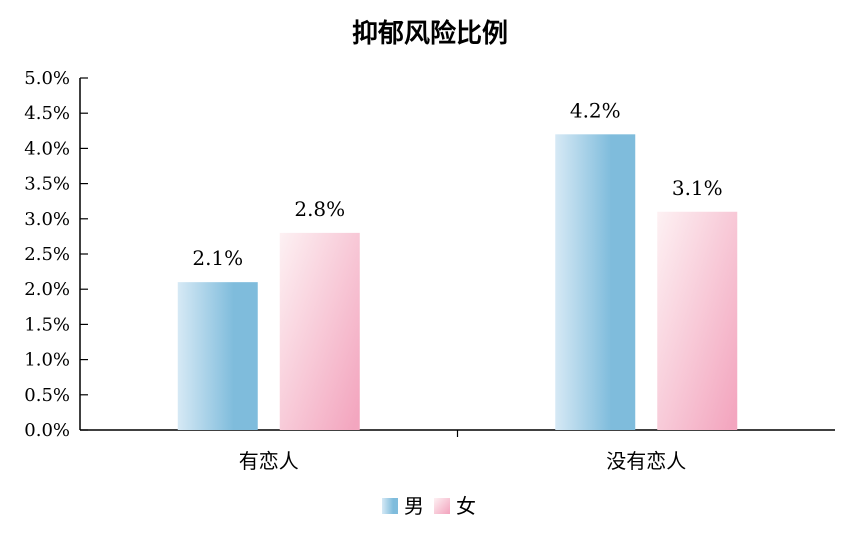 This screenshot has height=550, width=858. What do you see at coordinates (47, 148) in the screenshot?
I see `y-tick-label: 4.0%` at bounding box center [47, 148].